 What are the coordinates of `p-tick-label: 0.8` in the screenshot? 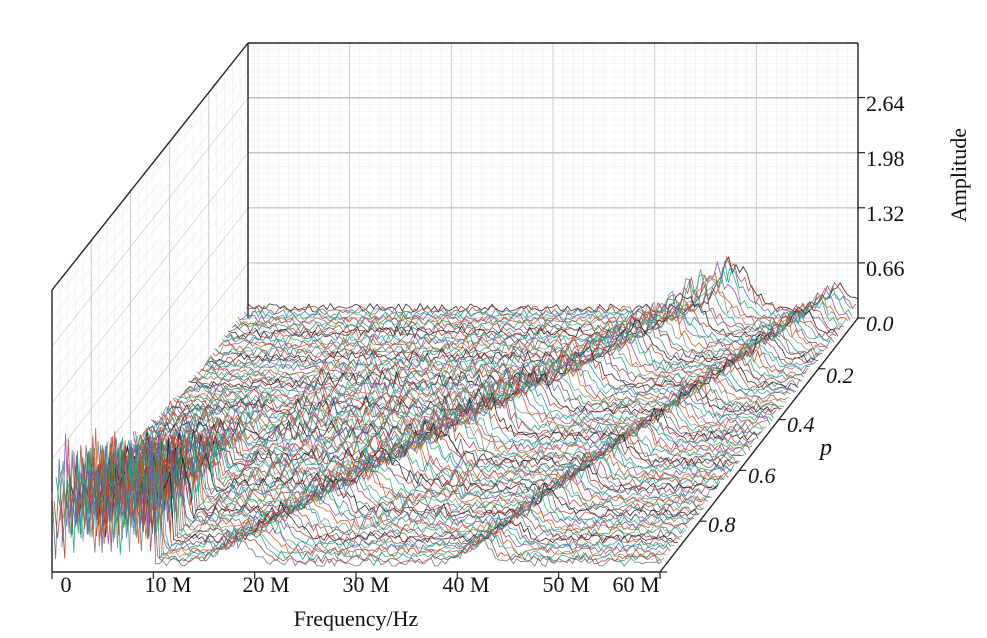 It's located at (722, 524).